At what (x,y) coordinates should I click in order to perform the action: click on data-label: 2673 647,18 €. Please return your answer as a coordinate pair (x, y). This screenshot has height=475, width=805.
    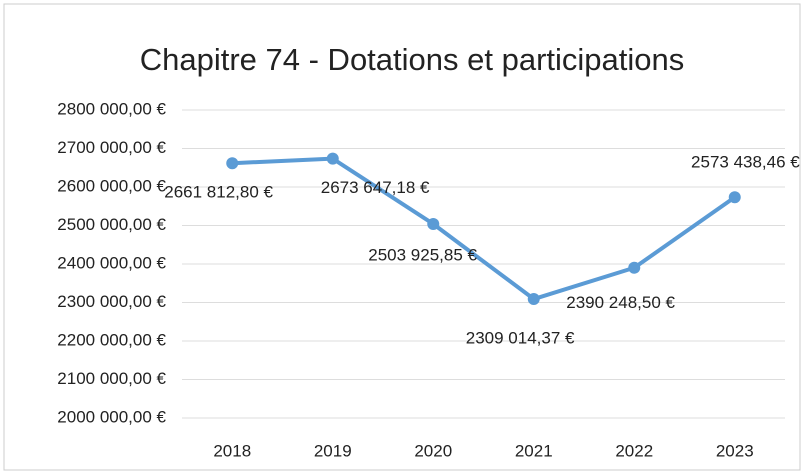
    Looking at the image, I should click on (375, 187).